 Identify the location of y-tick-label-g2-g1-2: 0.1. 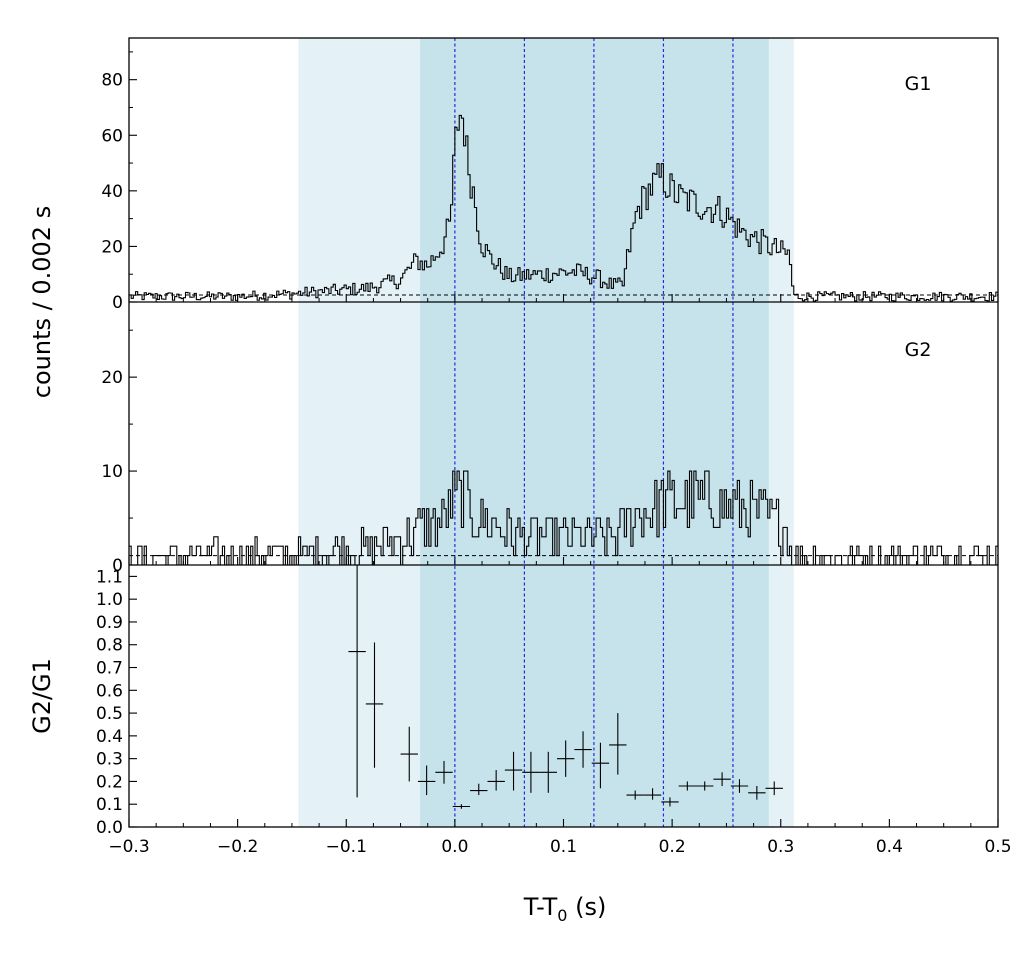
(109, 805).